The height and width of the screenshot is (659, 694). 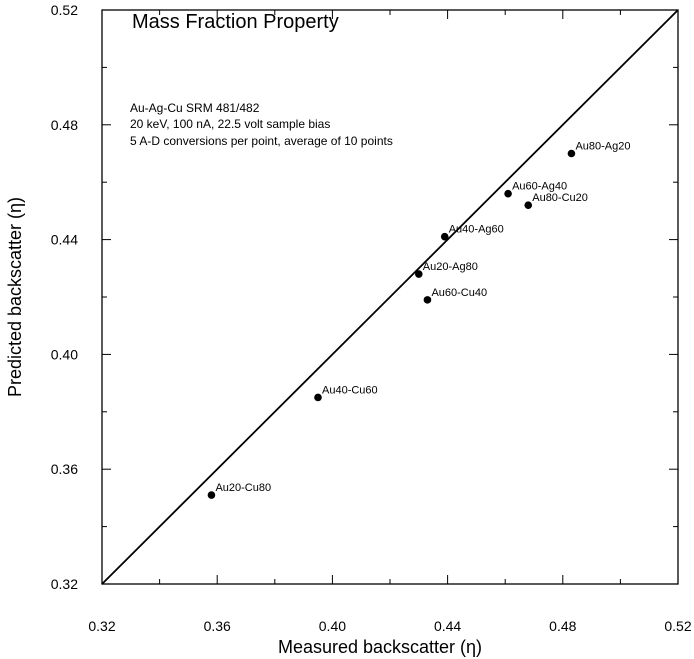 What do you see at coordinates (230, 124) in the screenshot?
I see `annotation-line-2: 20 keV, 100 nA, 22.5 volt sample bias` at bounding box center [230, 124].